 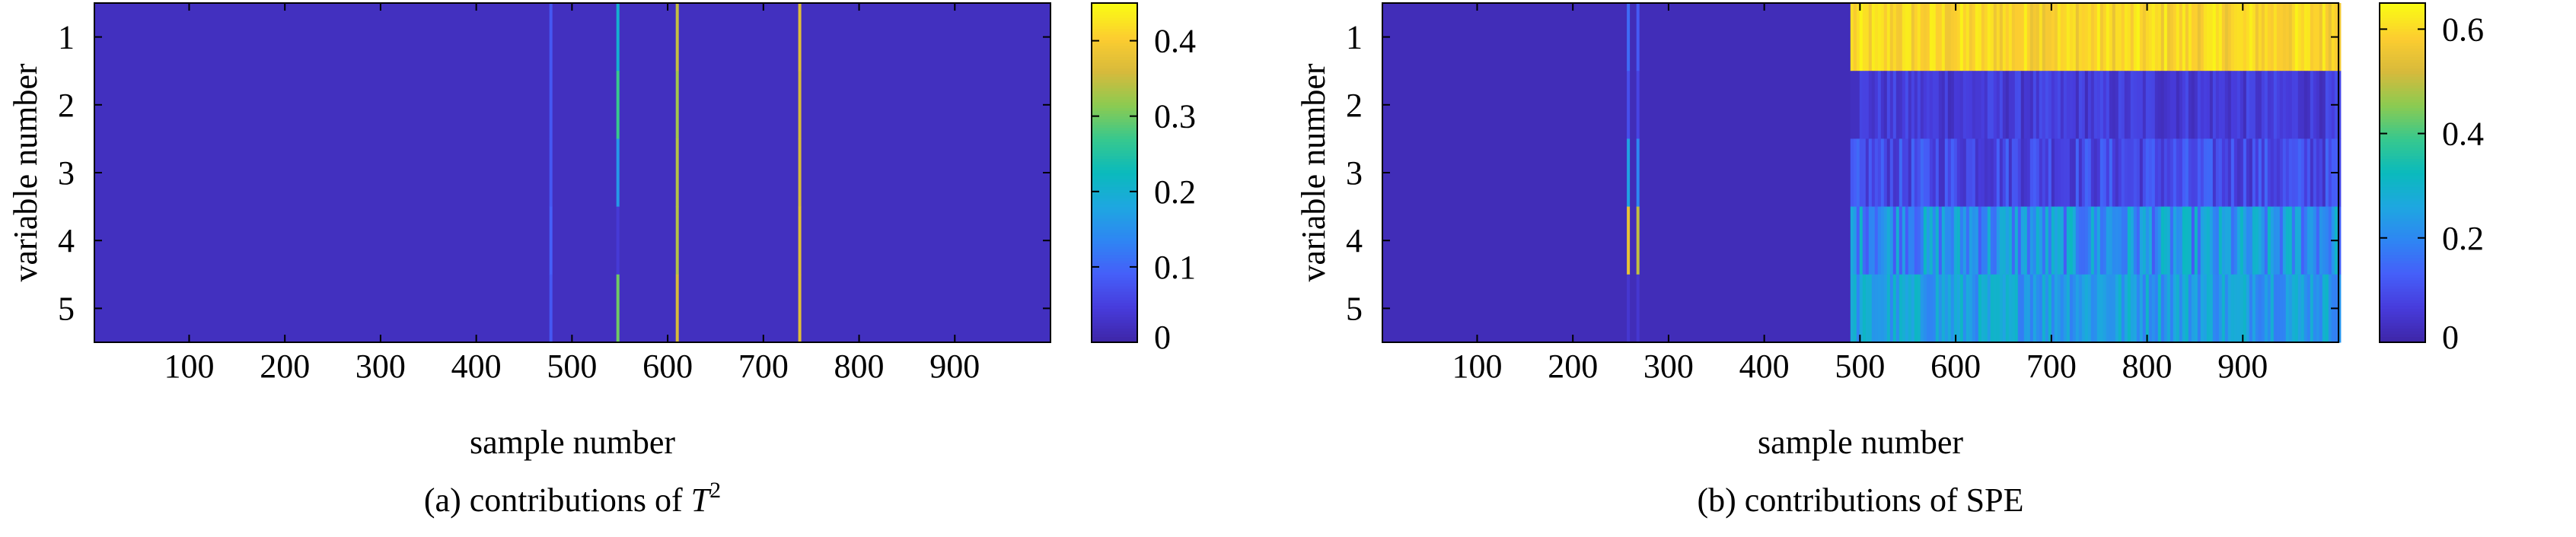 I want to click on colorbar-tick-label: 0.2, so click(x=1175, y=192).